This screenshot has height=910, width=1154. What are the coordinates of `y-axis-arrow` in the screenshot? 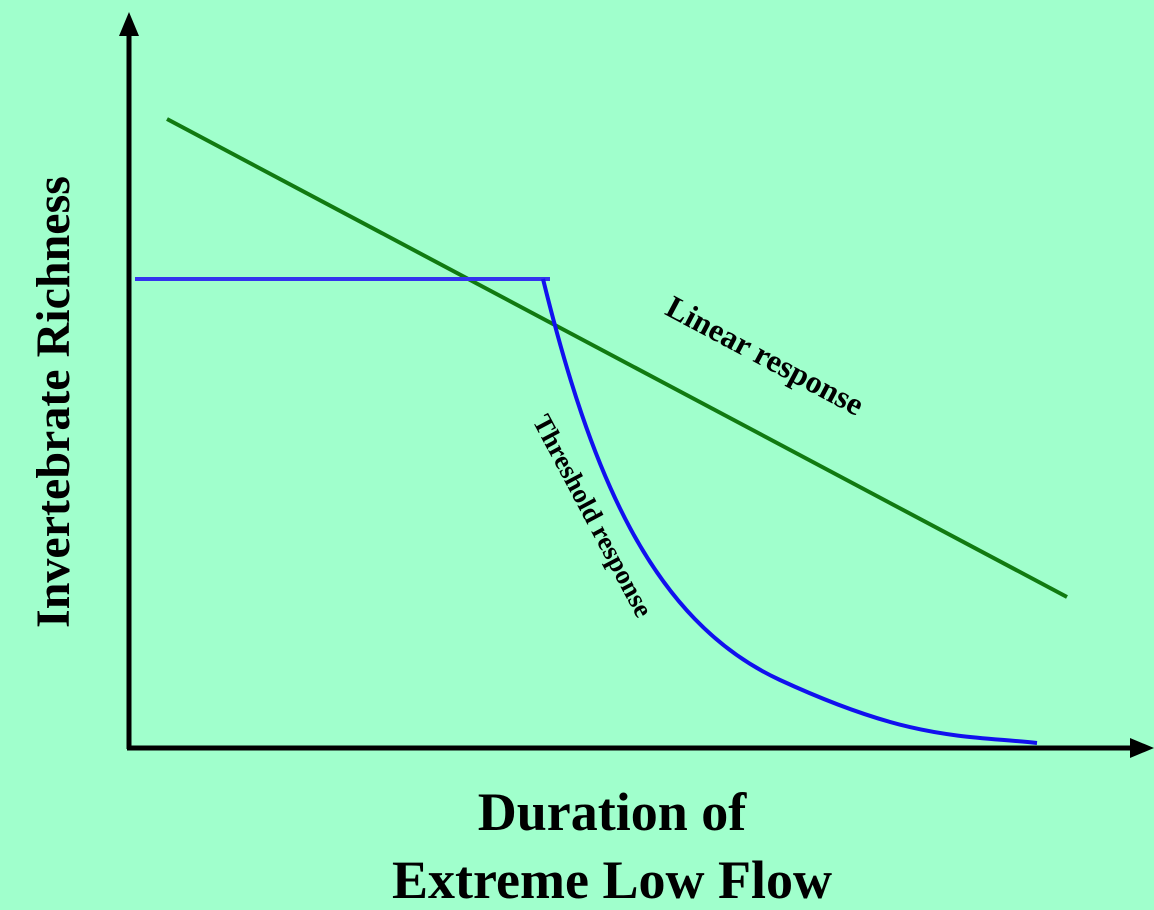 It's located at (129, 24).